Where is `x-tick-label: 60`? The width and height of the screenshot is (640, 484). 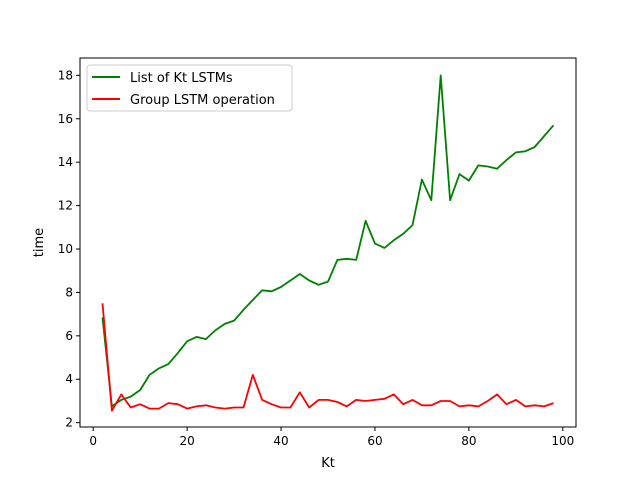 x-tick-label: 60 is located at coordinates (374, 441).